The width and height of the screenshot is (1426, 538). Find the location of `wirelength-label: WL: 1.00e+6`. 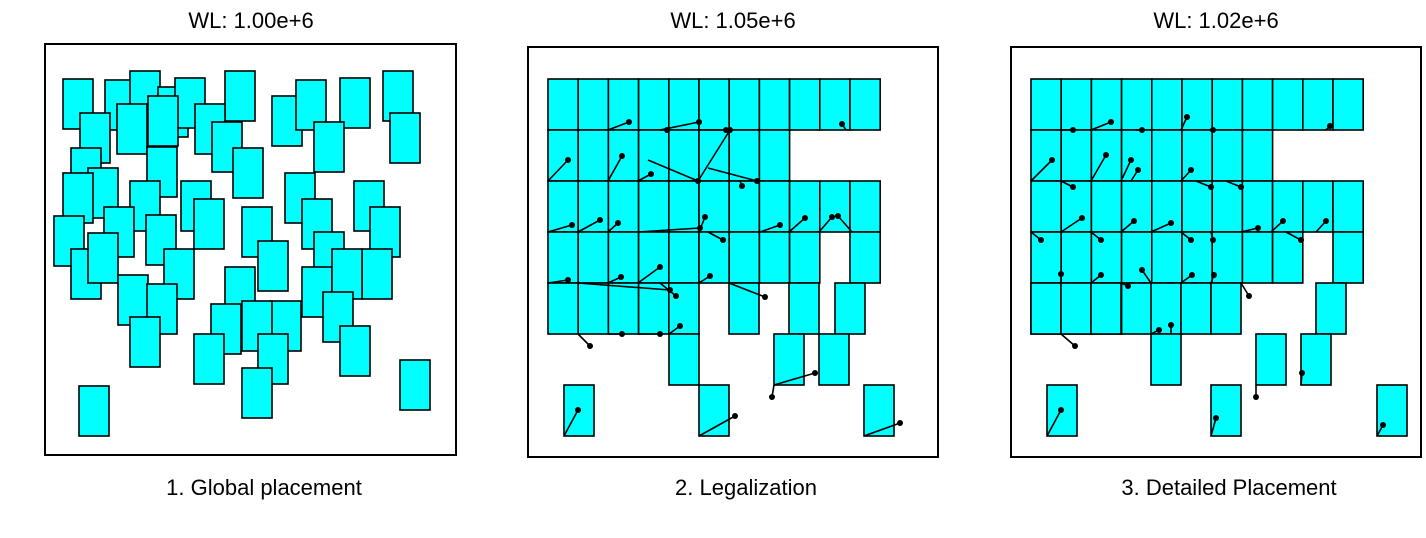

wirelength-label: WL: 1.00e+6 is located at coordinates (251, 20).